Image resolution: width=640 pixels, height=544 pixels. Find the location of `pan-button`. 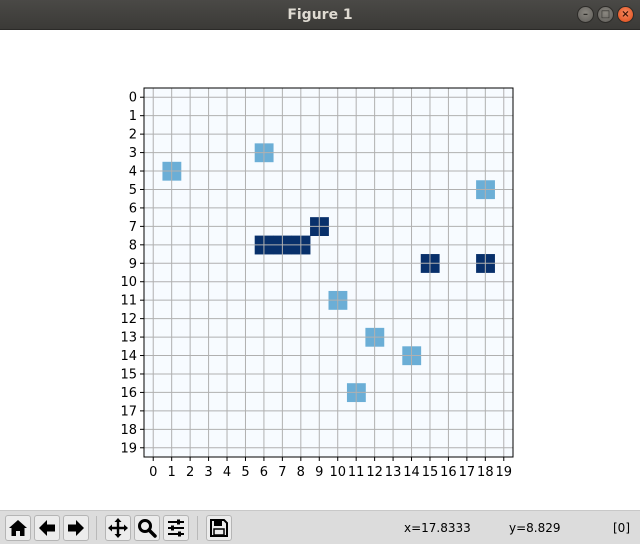

pan-button is located at coordinates (118, 528).